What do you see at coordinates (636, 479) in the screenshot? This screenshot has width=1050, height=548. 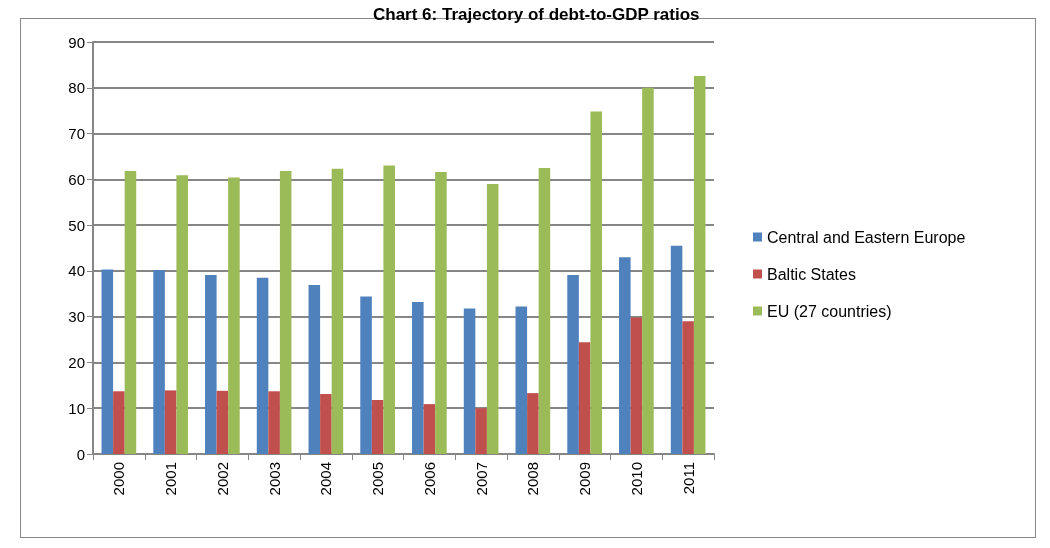 I see `x-tick-label: 2010` at bounding box center [636, 479].